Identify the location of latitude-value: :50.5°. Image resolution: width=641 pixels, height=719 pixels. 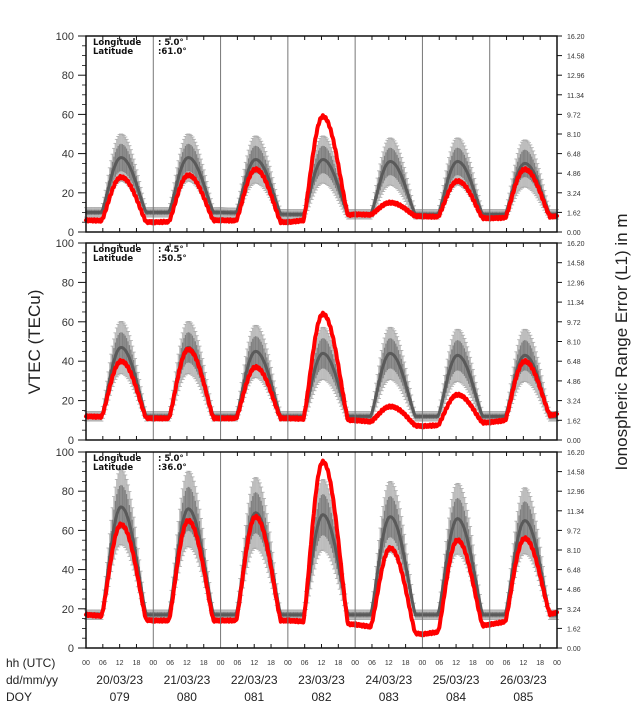
(172, 259).